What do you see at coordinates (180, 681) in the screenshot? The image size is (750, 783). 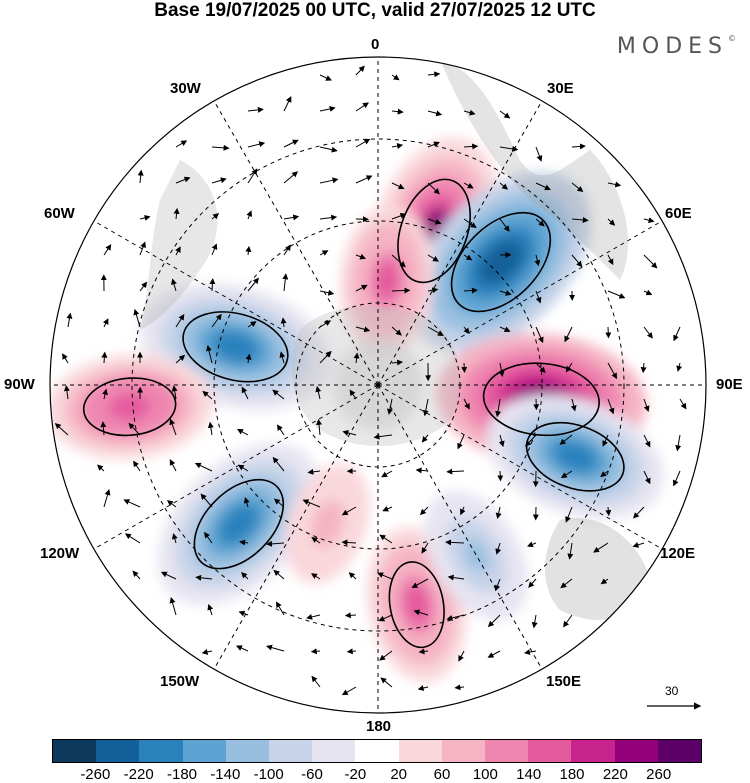 I see `lon-label-150w: 150W` at bounding box center [180, 681].